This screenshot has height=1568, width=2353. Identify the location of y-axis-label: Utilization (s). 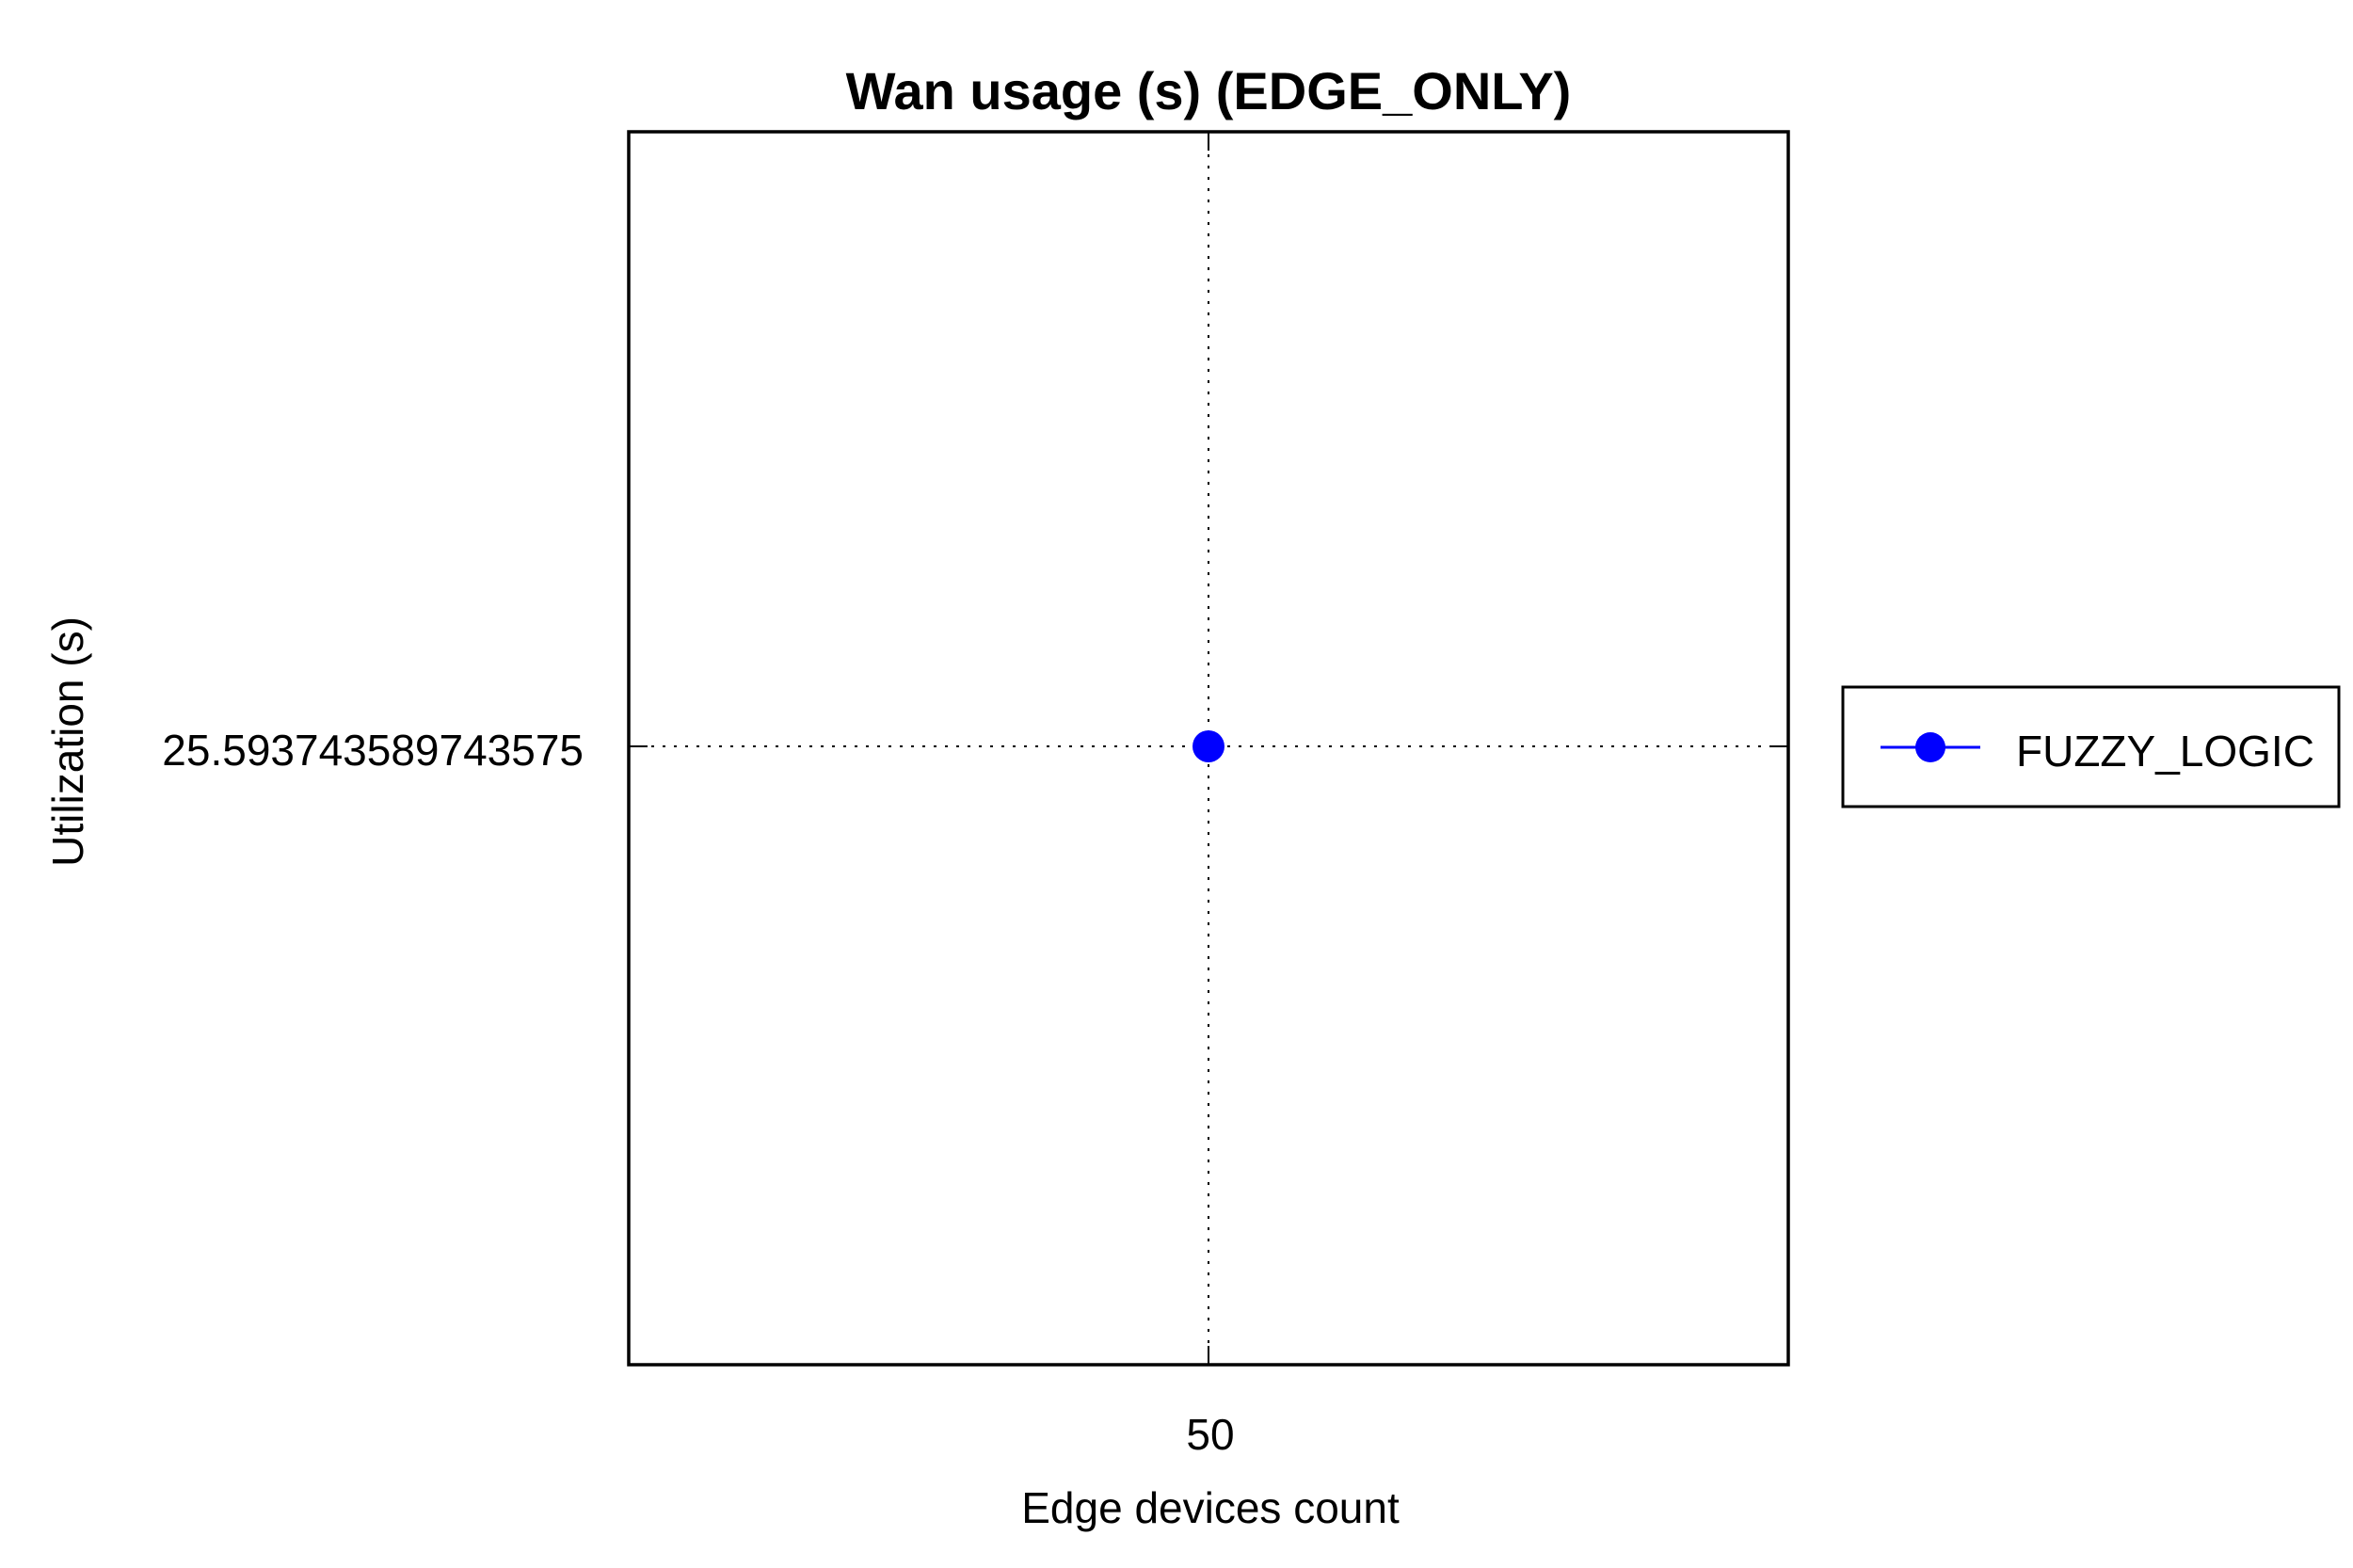
(67, 741).